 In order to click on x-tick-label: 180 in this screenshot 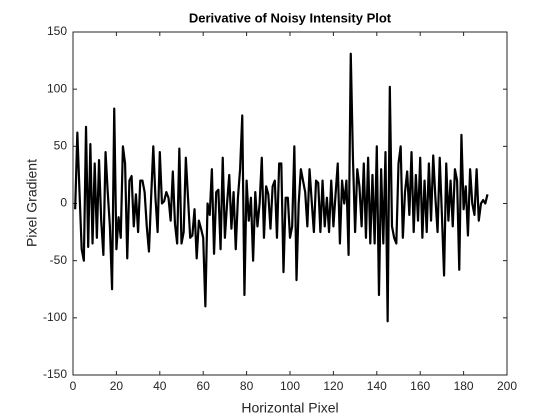, I will do `click(464, 386)`.